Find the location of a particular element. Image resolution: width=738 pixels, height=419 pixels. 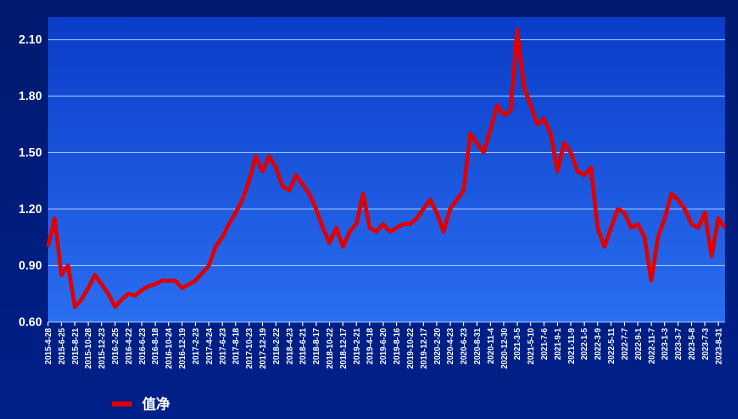

y-tick-label: 1.20 is located at coordinates (31, 209).